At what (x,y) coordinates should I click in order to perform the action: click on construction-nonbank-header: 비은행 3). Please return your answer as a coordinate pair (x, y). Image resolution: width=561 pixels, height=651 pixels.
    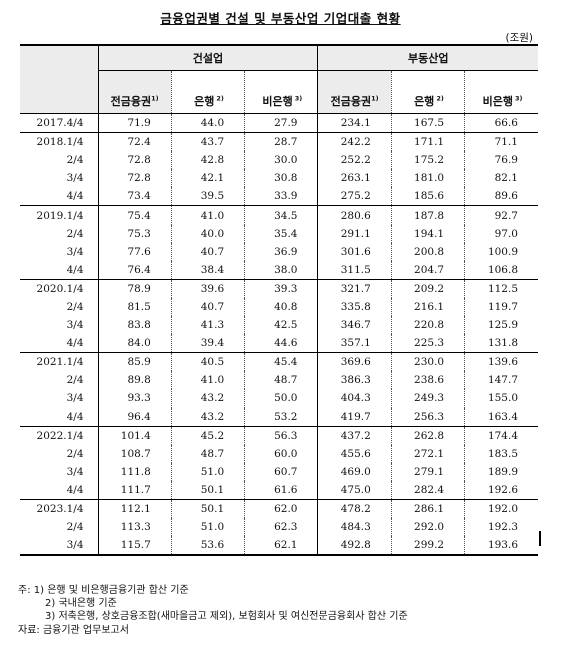
    Looking at the image, I should click on (281, 92).